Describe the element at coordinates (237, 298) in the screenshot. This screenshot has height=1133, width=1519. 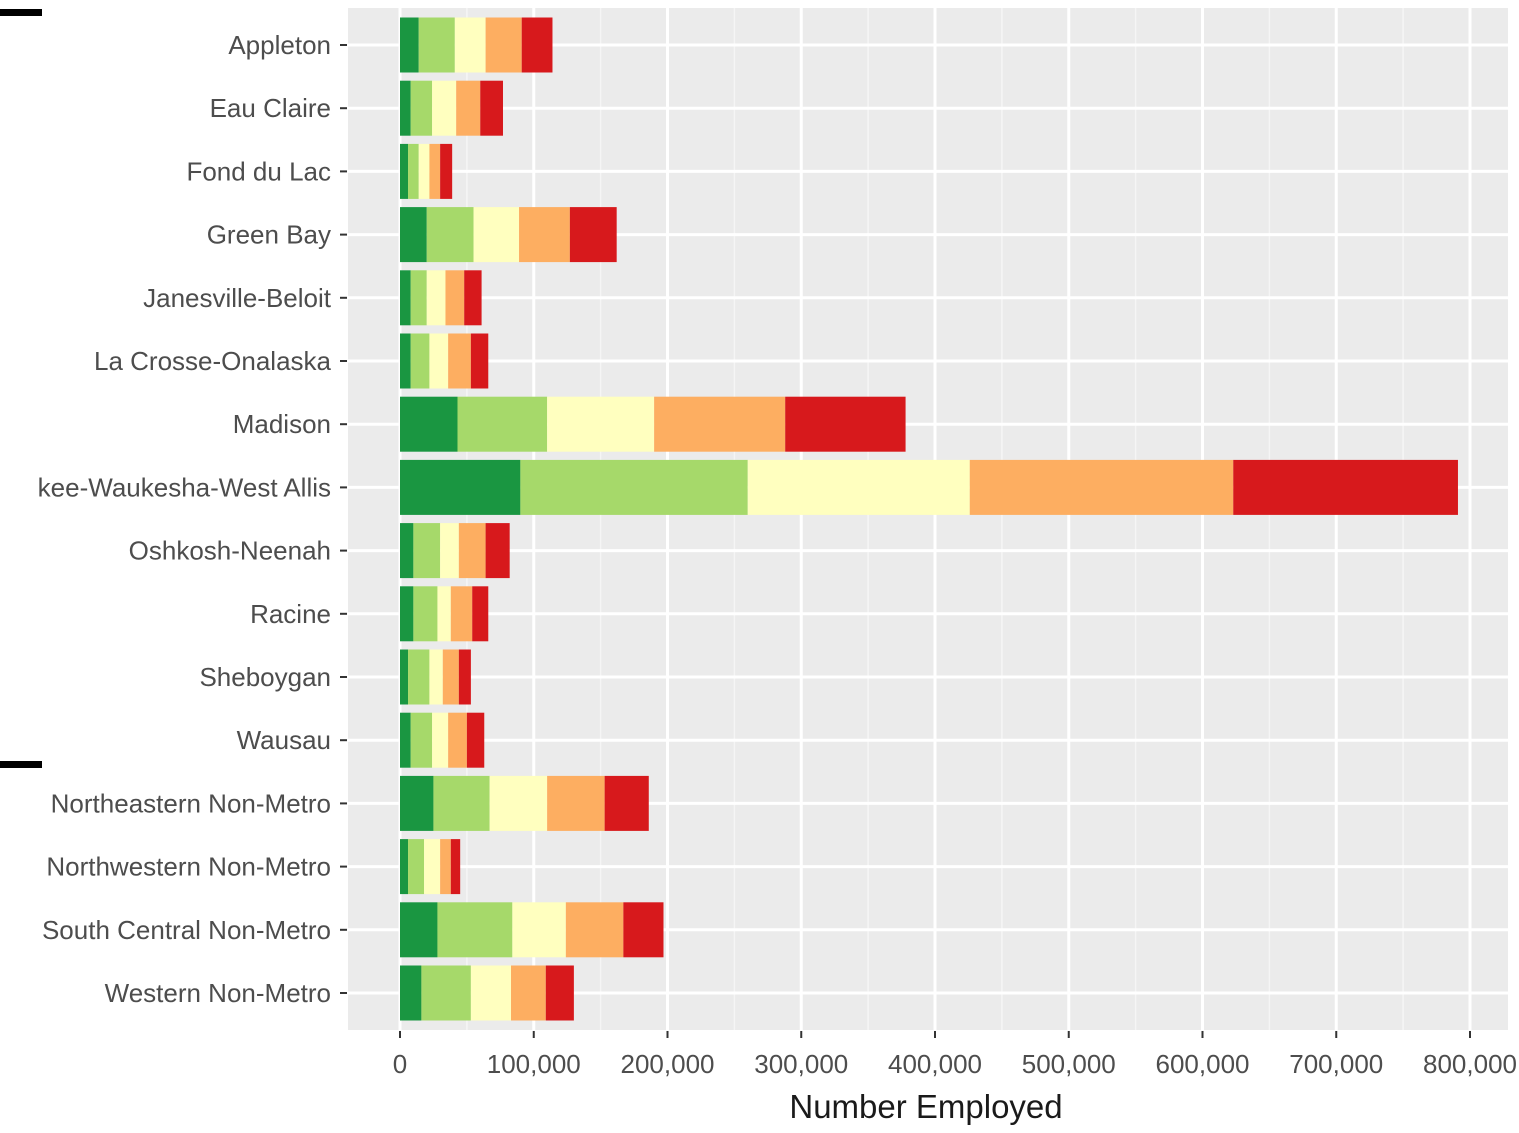
I see `y-tick-label: Janesville-Beloit` at that location.